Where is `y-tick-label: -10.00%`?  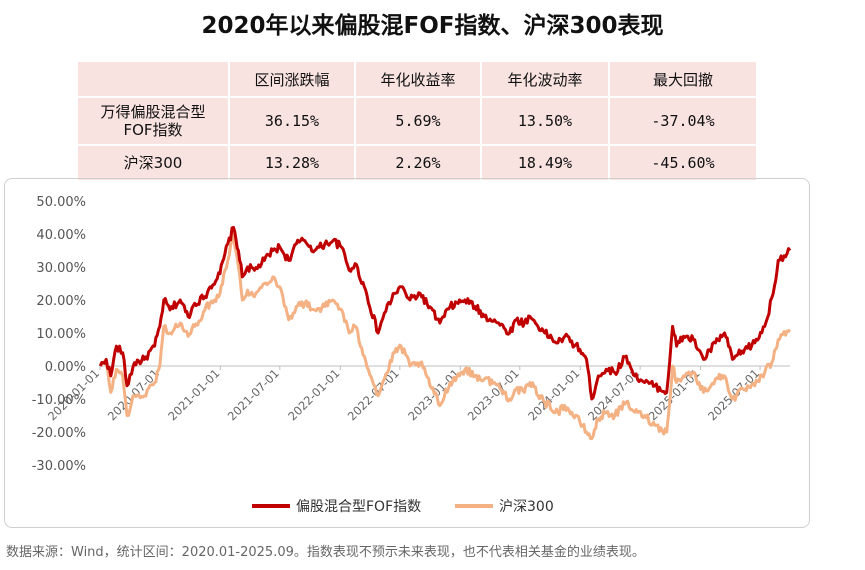 y-tick-label: -10.00% is located at coordinates (59, 400).